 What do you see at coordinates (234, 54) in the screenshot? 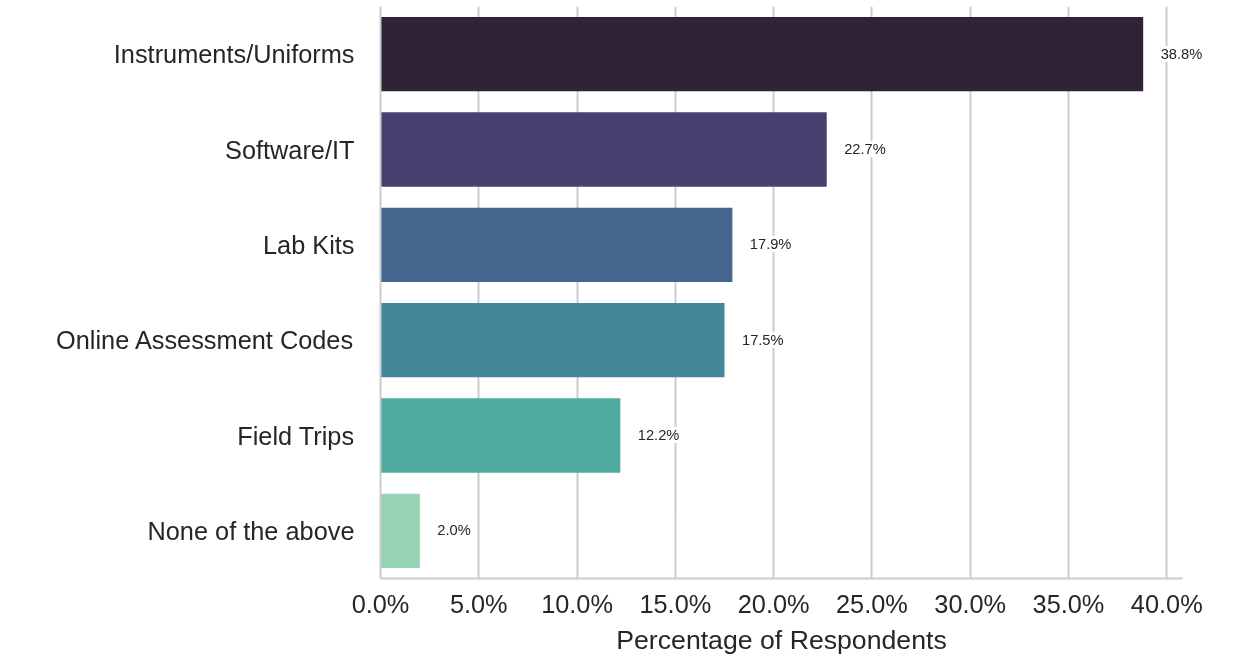
I see `y-tick-label: Instruments/Uniforms` at bounding box center [234, 54].